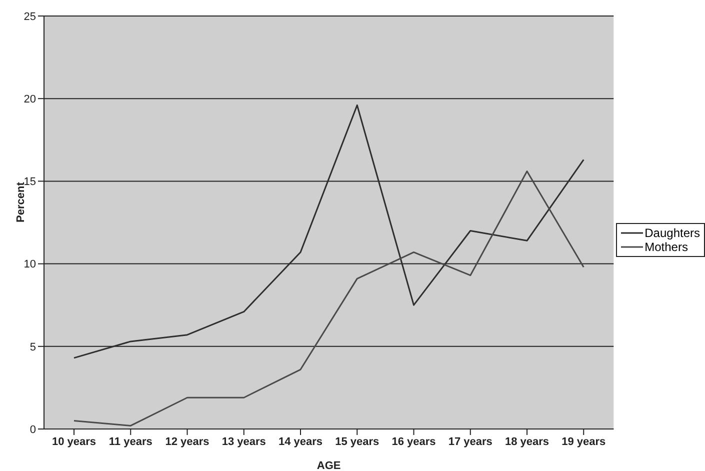  Describe the element at coordinates (666, 247) in the screenshot. I see `legend-label: Mothers` at that location.